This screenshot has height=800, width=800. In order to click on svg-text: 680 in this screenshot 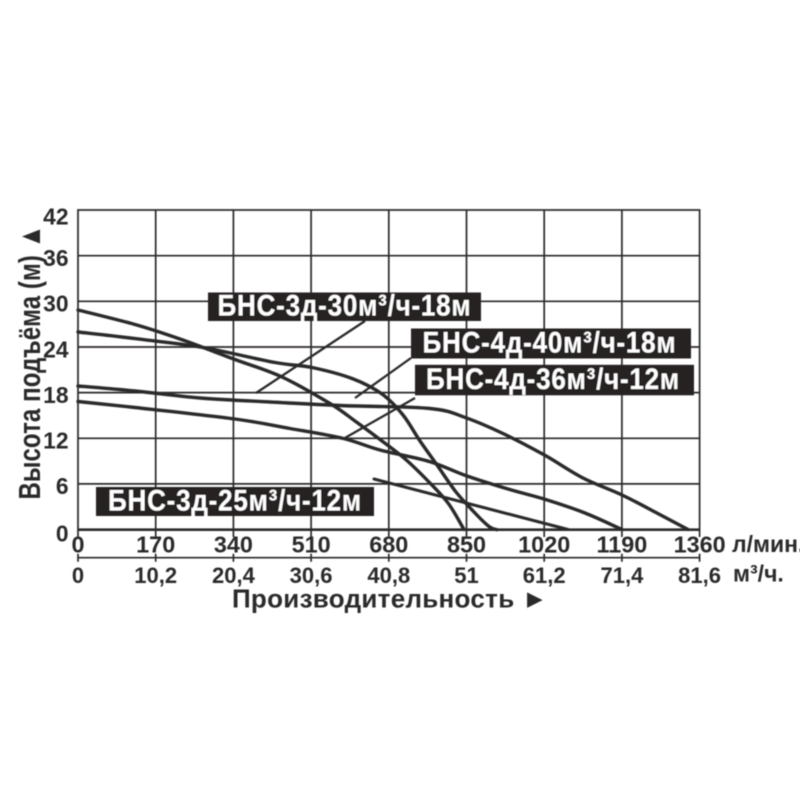, I will do `click(388, 545)`.